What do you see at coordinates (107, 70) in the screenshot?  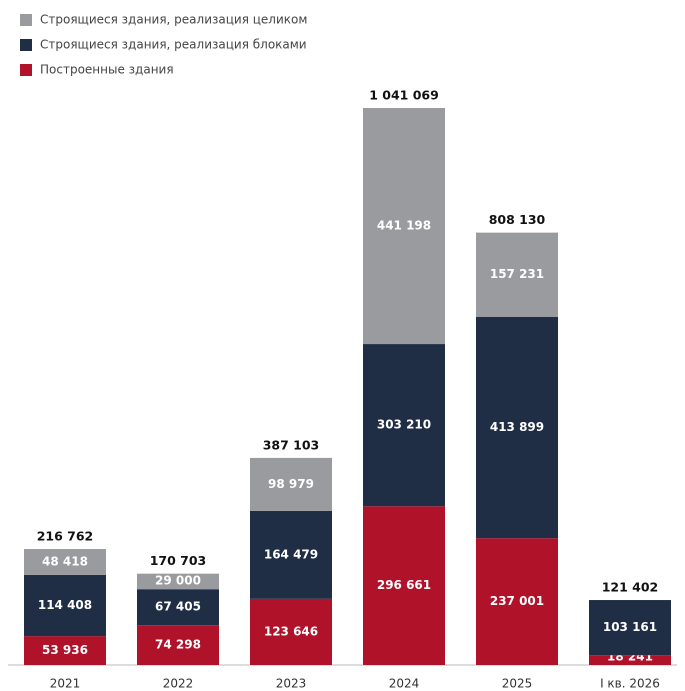 I see `legend-label: Построенные здания` at bounding box center [107, 70].